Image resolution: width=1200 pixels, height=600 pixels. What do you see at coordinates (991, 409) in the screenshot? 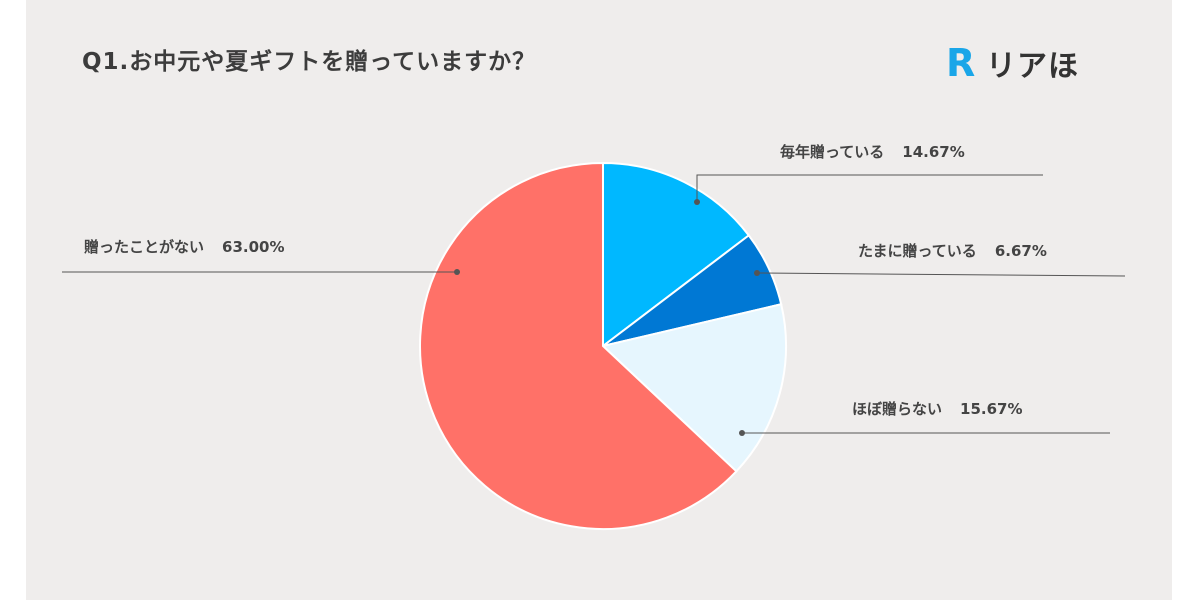
I see `slice-label-value: 15.67%` at bounding box center [991, 409].